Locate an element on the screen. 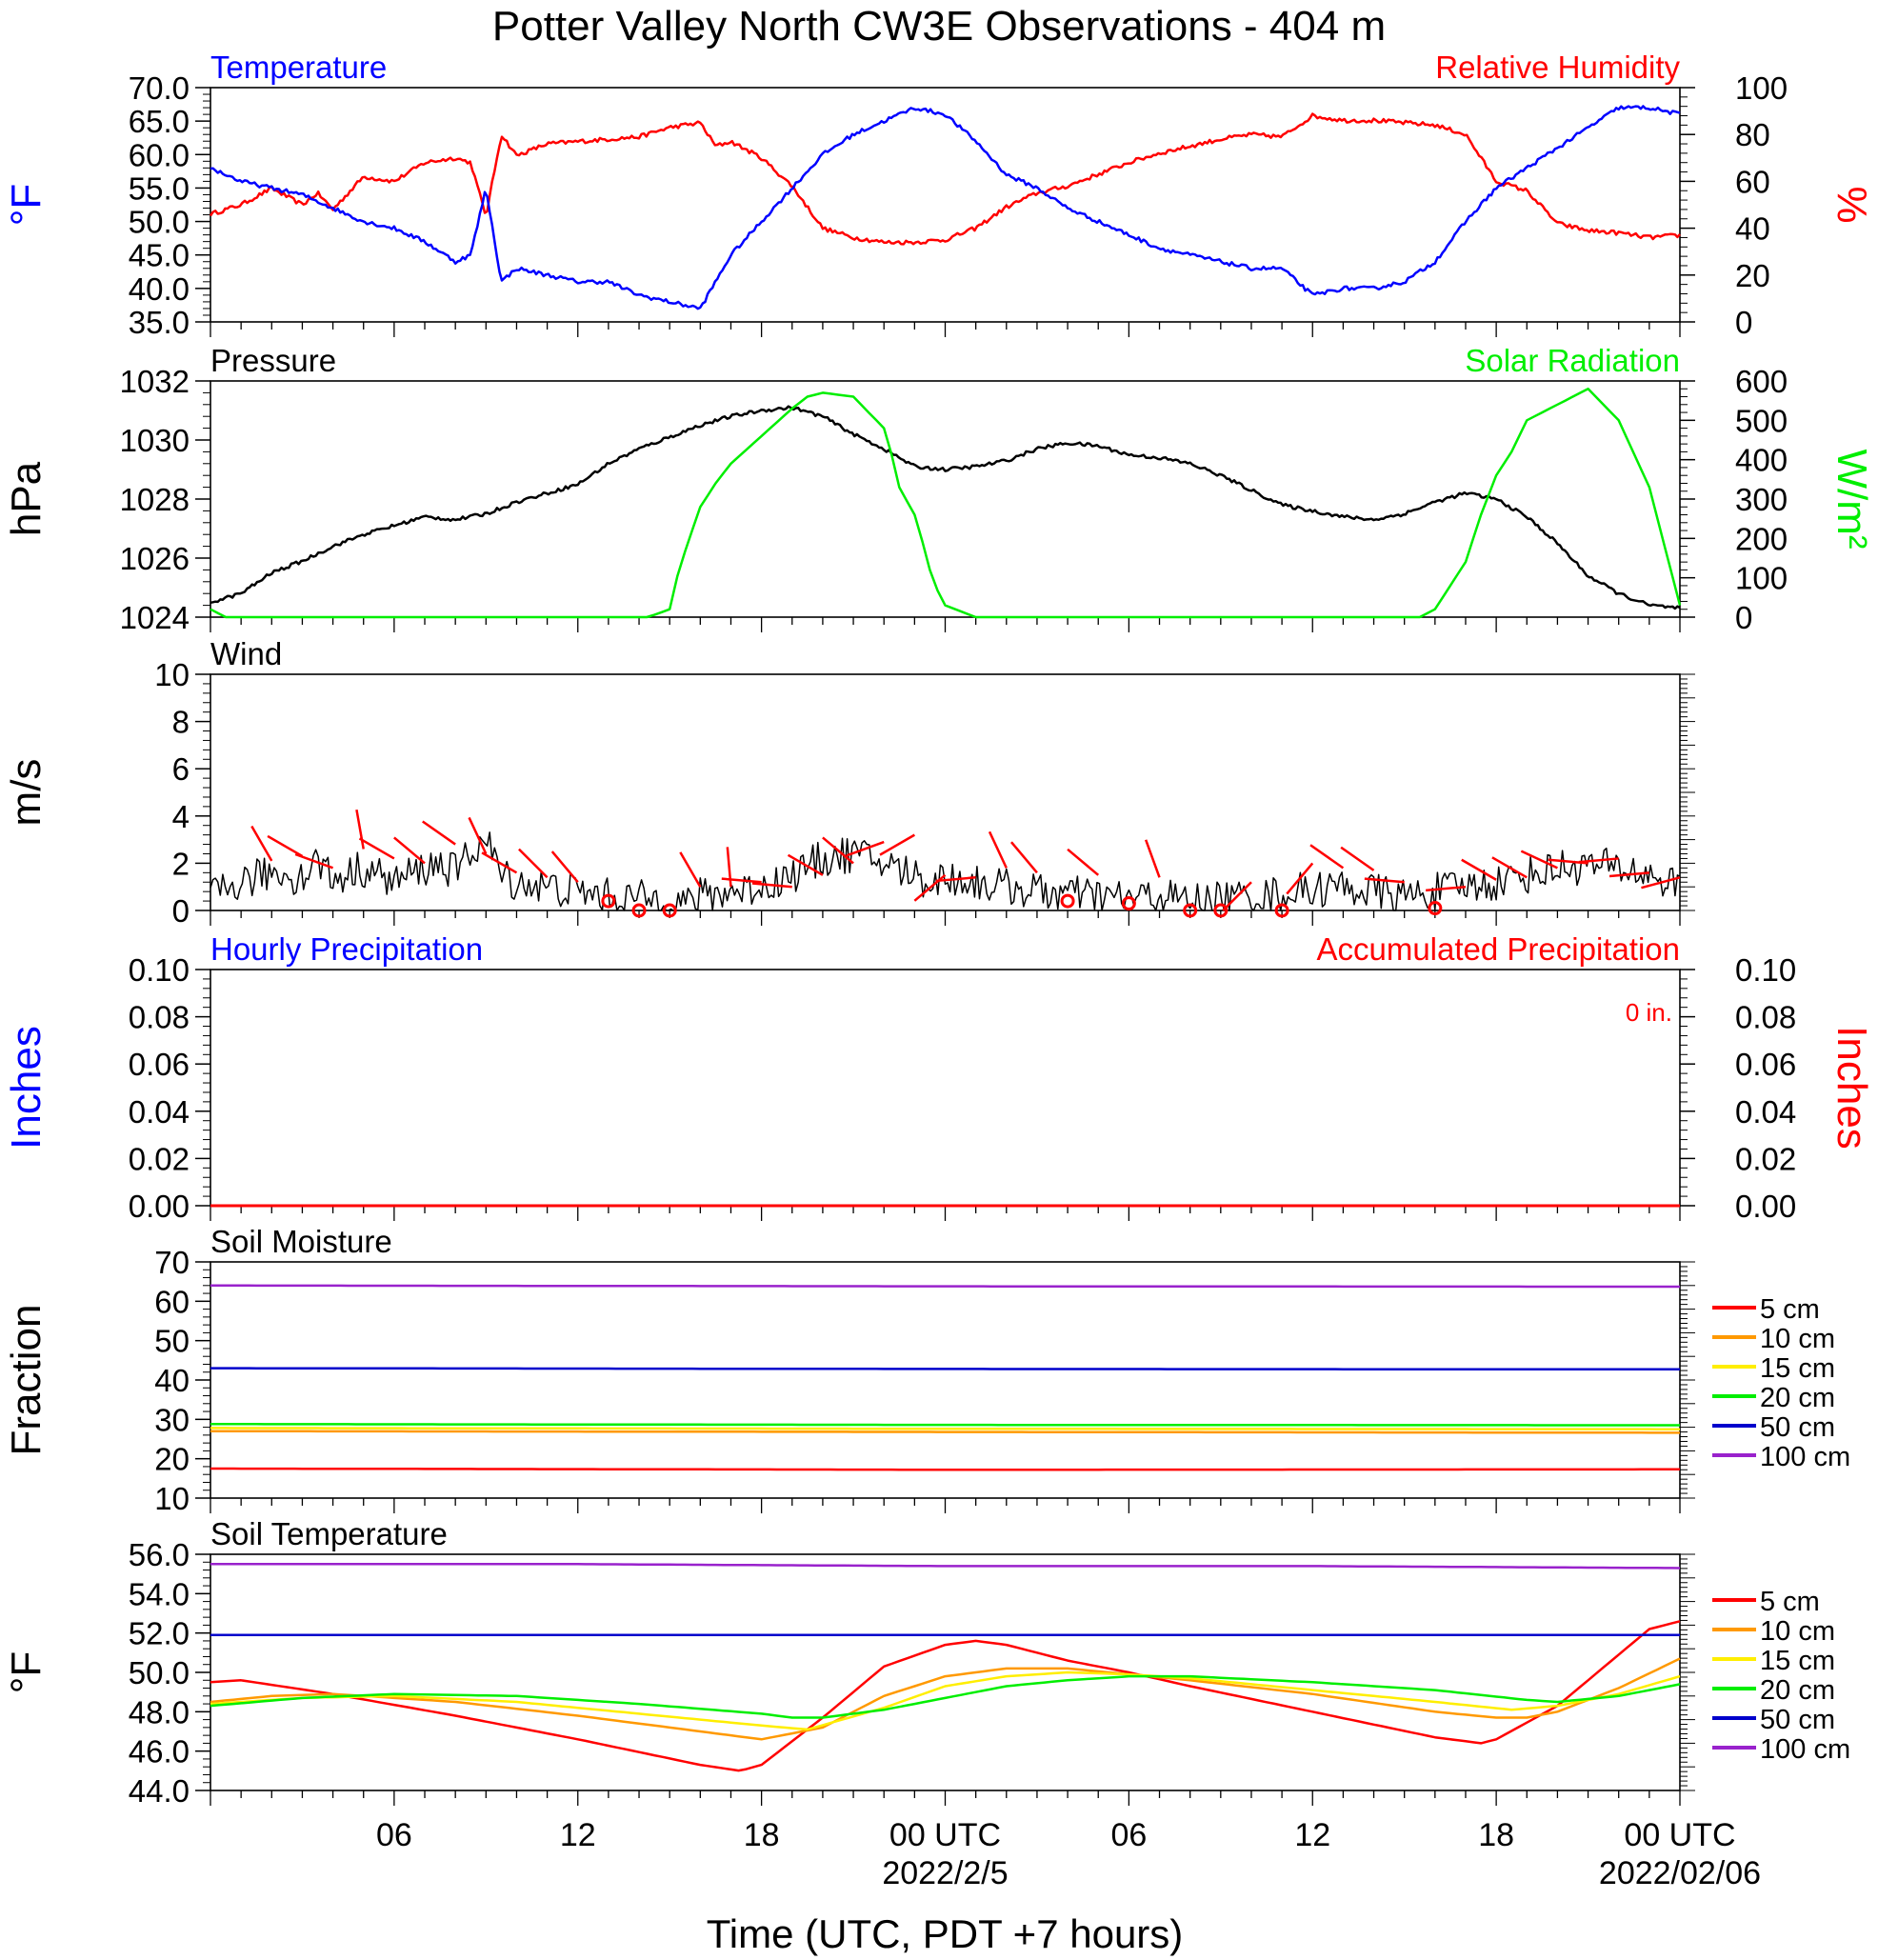 Image resolution: width=1878 pixels, height=1960 pixels. legend-label: 15 cm is located at coordinates (1797, 1661).